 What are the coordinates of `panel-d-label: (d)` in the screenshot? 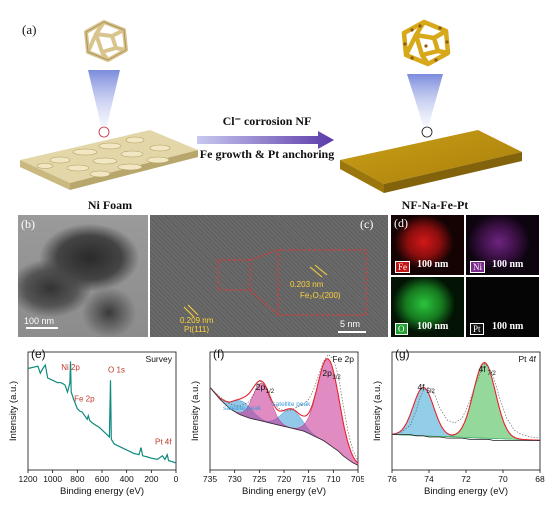 It's located at (401, 223).